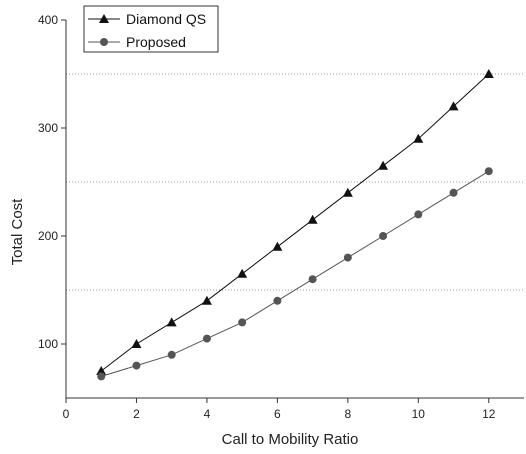 The height and width of the screenshot is (454, 526). Describe the element at coordinates (48, 20) in the screenshot. I see `y-tick-label-400: 400` at that location.